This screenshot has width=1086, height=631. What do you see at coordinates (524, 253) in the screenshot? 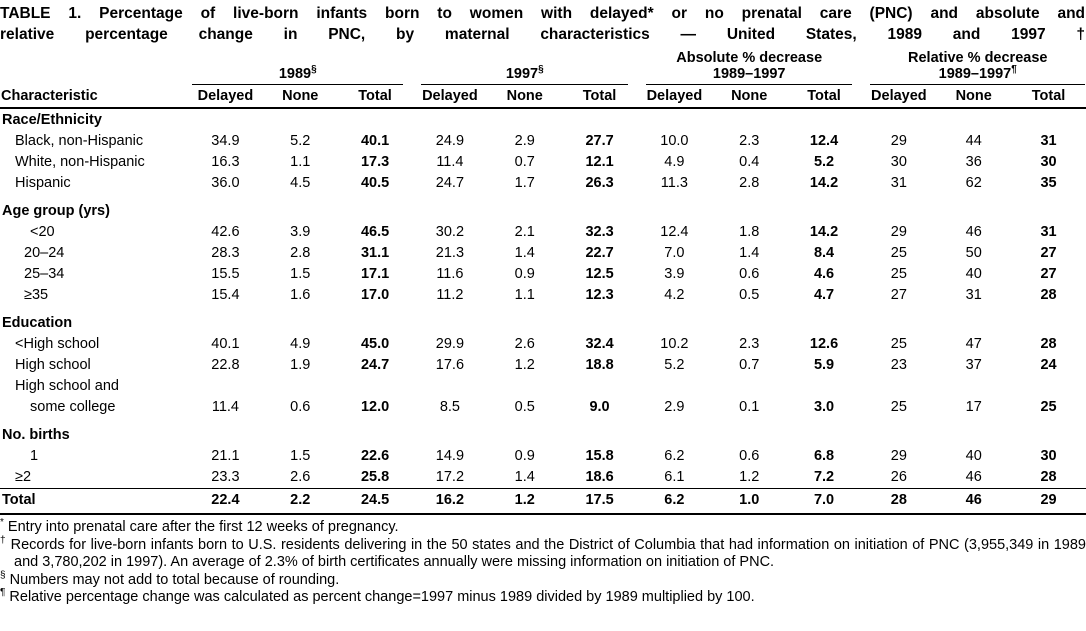
I see `value-cell: 1.4` at bounding box center [524, 253].